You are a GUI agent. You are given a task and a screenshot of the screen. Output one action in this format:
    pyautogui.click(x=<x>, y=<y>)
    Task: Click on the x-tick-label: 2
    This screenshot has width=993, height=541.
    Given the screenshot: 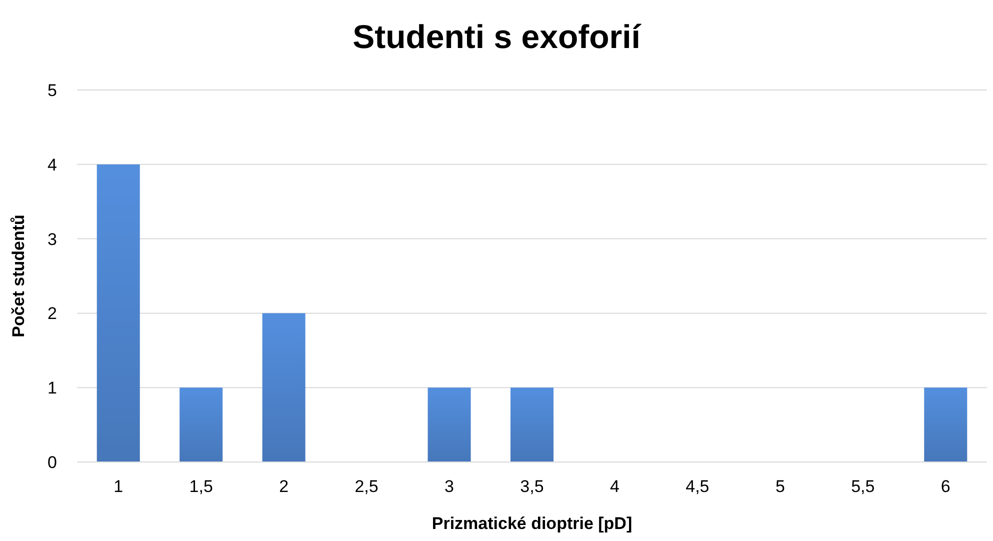 What is the action you would take?
    pyautogui.click(x=284, y=486)
    